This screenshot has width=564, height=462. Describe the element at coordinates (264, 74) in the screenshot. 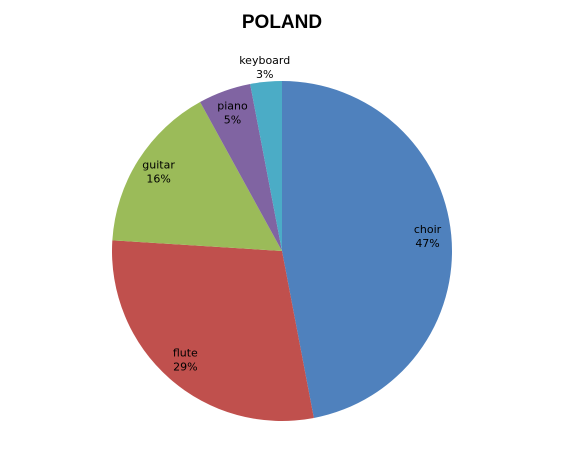

I see `value-label: 3%` at that location.